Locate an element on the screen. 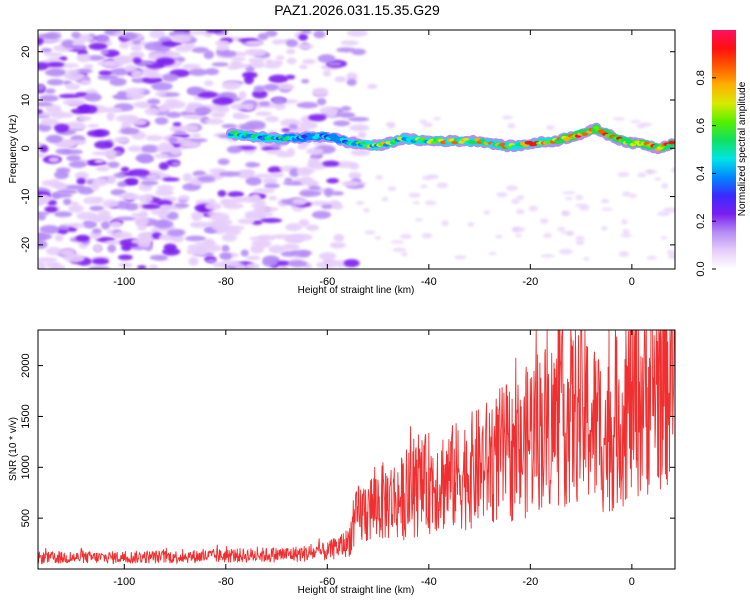  colorbar-label: Normalized spectral amplitude is located at coordinates (742, 148).